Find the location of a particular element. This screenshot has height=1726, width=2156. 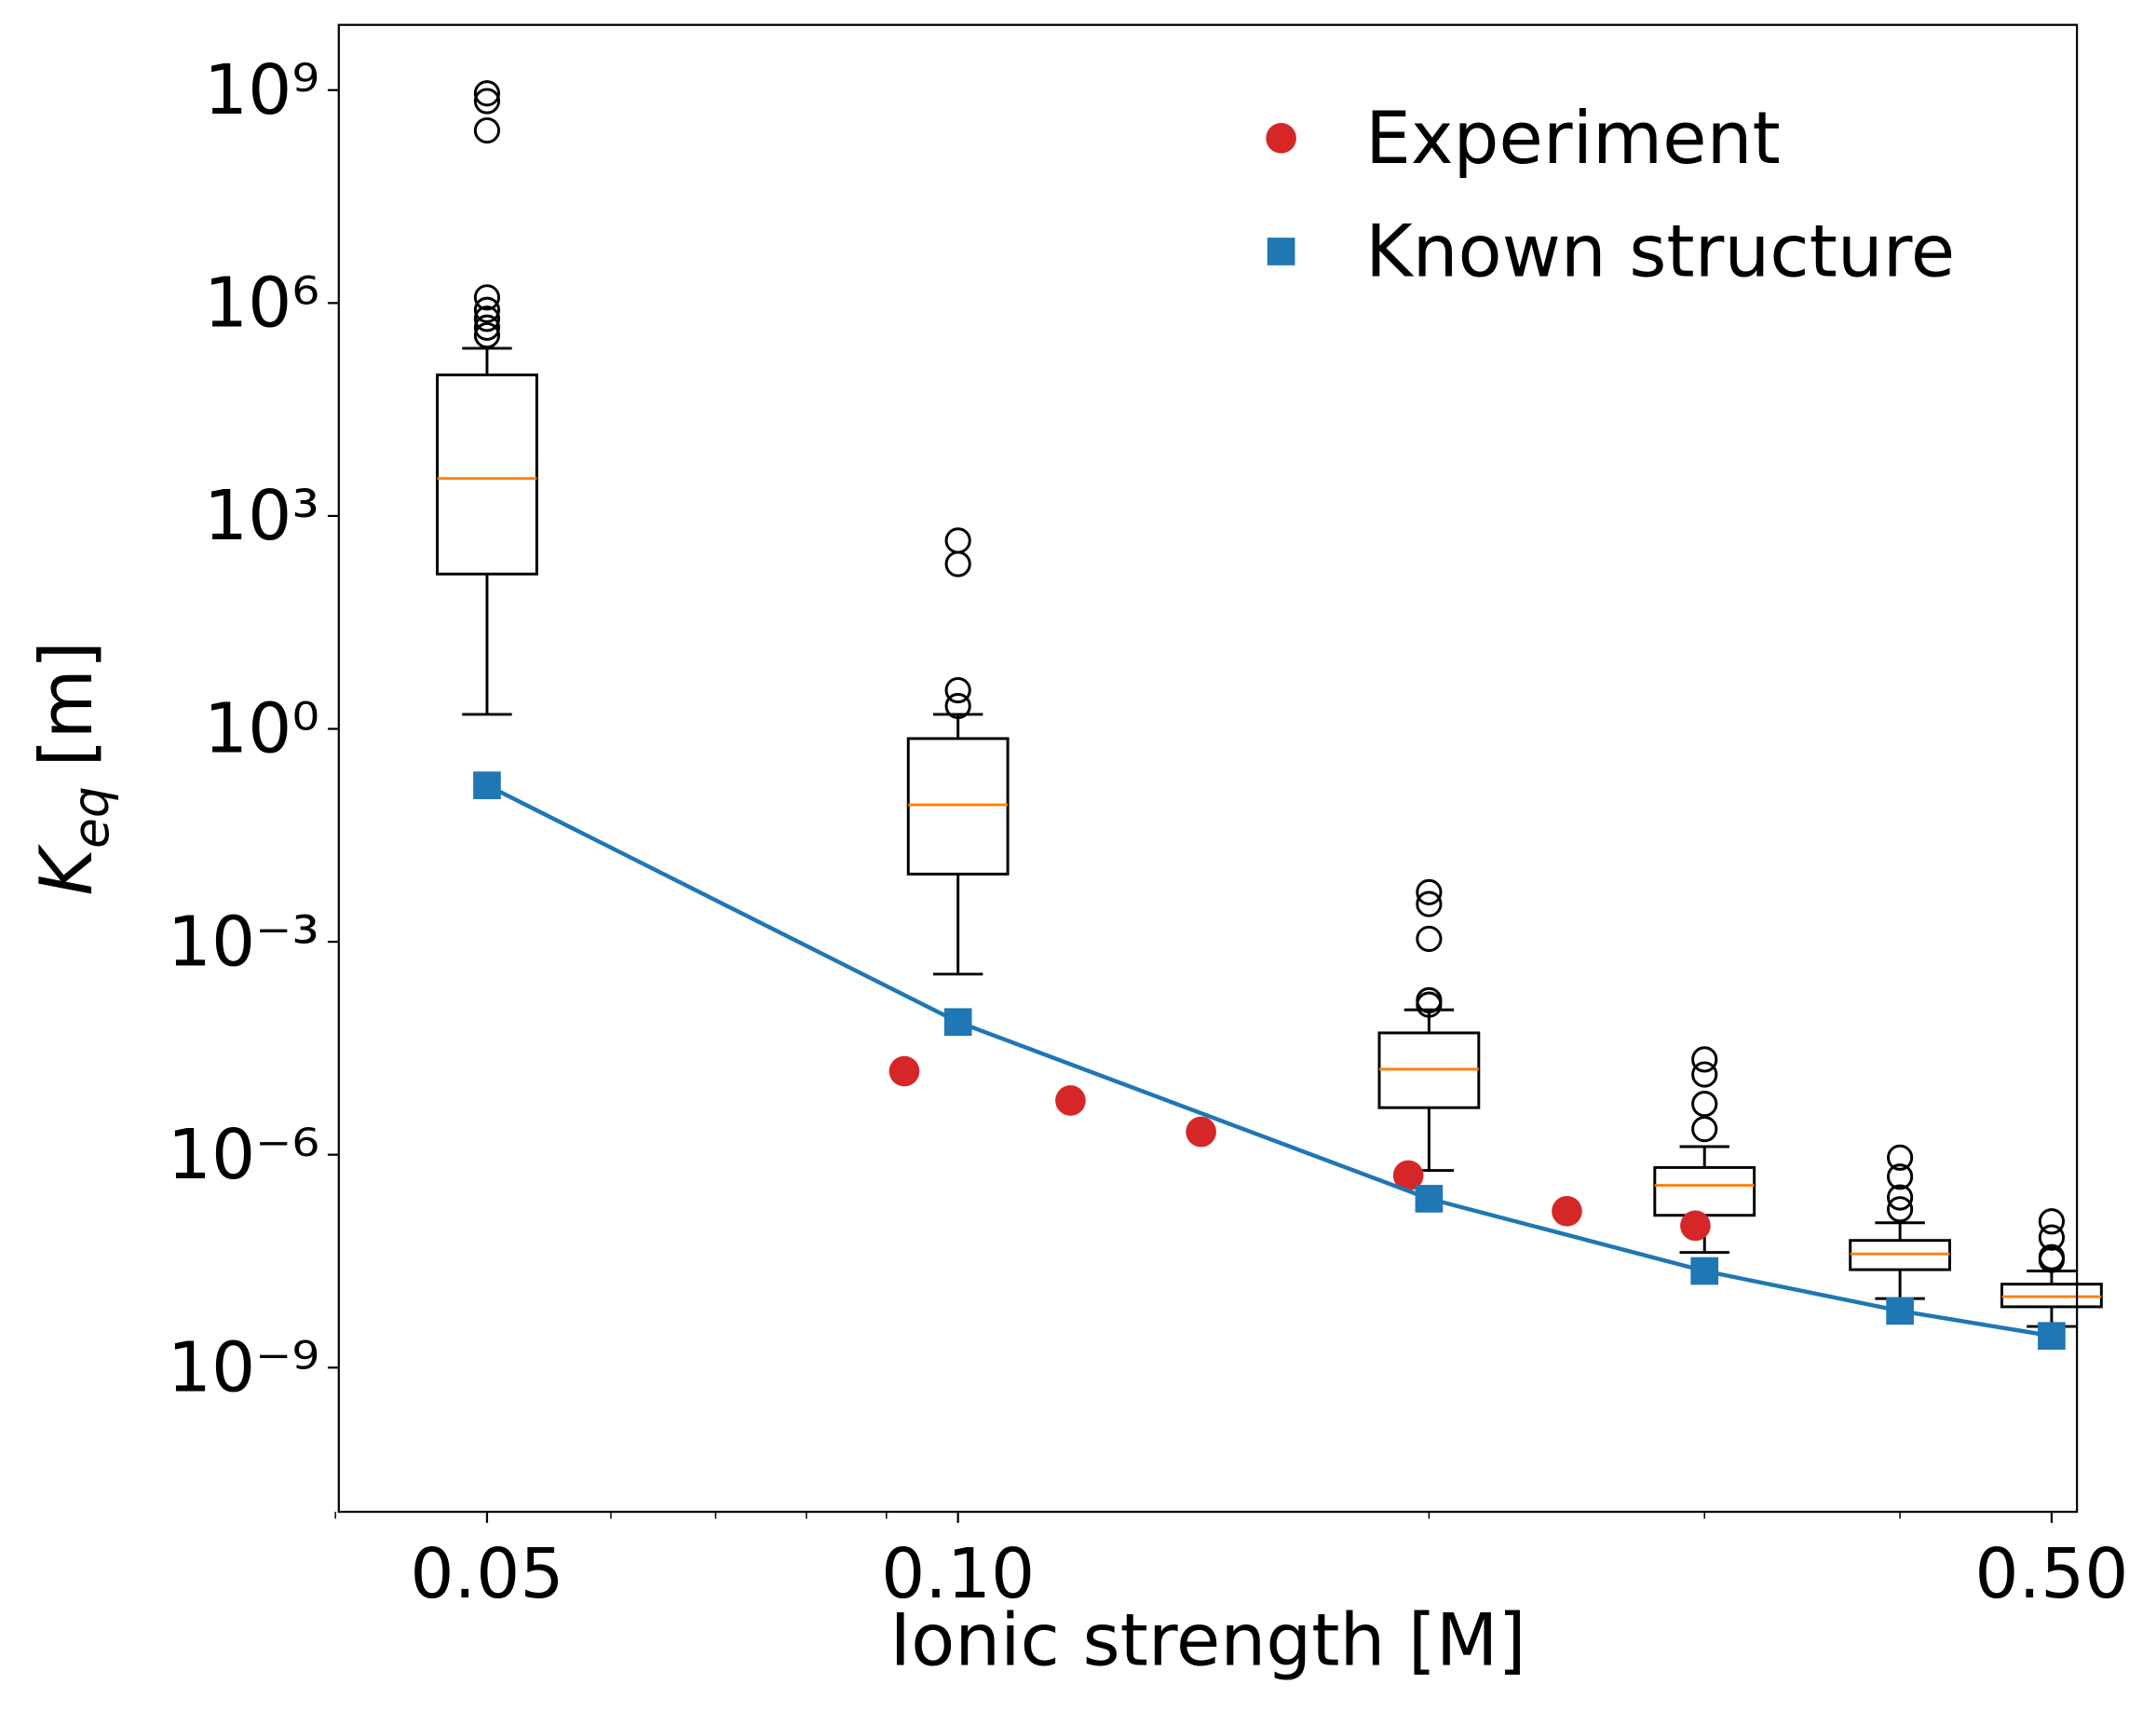

y-tick-label: 10⁶ is located at coordinates (261, 304).